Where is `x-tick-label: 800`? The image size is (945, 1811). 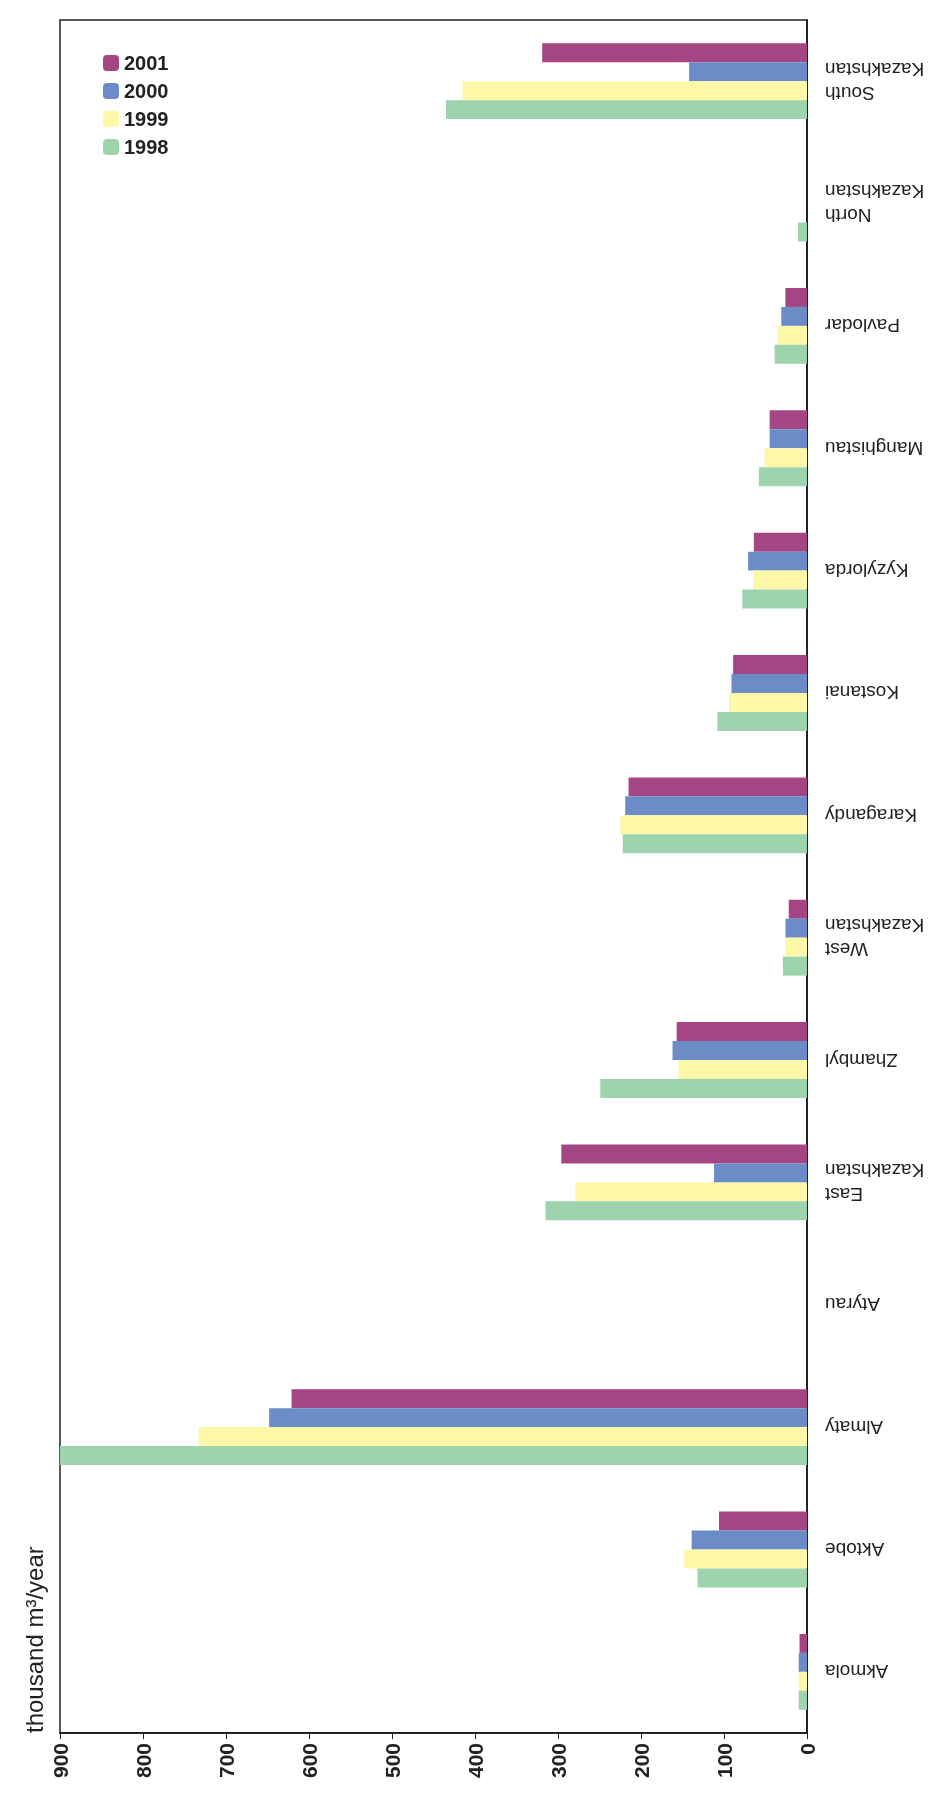 x-tick-label: 800 is located at coordinates (143, 1761).